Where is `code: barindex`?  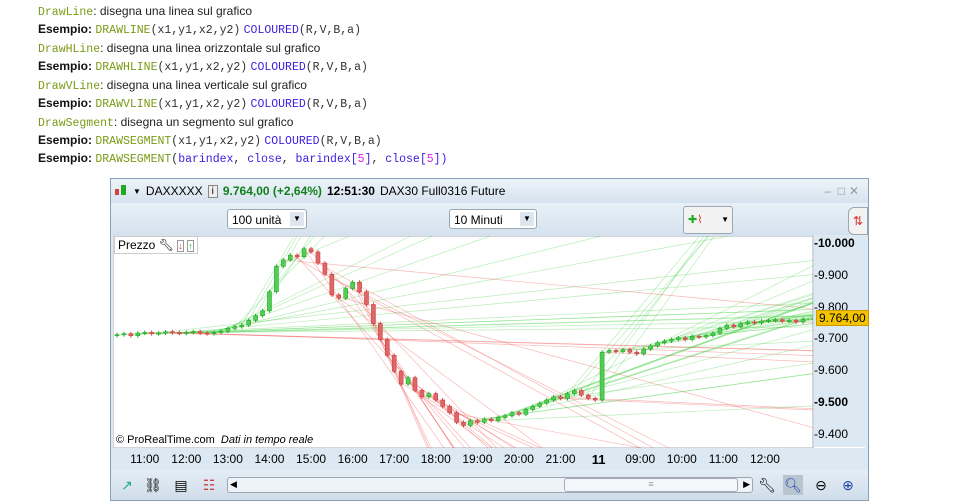
code: barindex is located at coordinates (323, 159).